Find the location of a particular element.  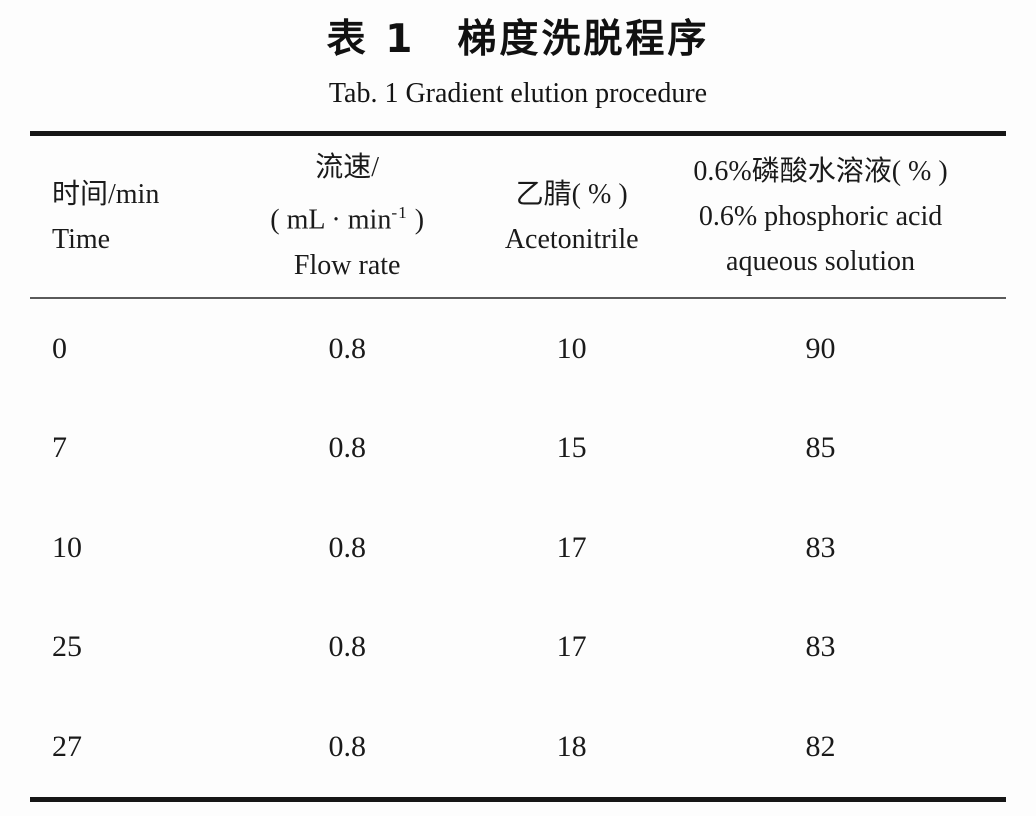

cell-time: 10 is located at coordinates (67, 547).